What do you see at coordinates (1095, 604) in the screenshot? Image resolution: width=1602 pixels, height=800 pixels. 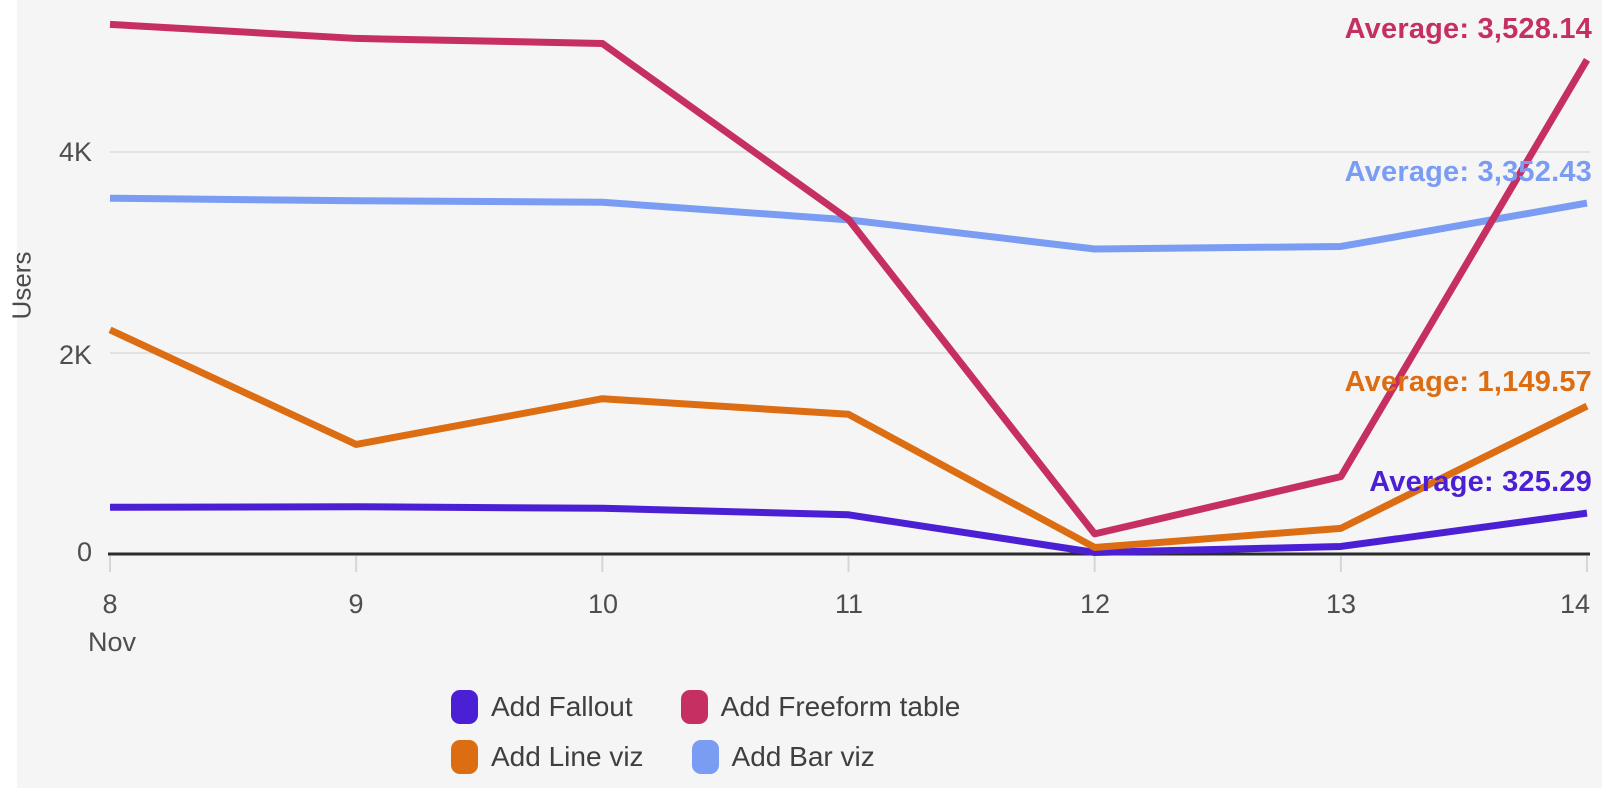 I see `x-tick-label-12: 12` at bounding box center [1095, 604].